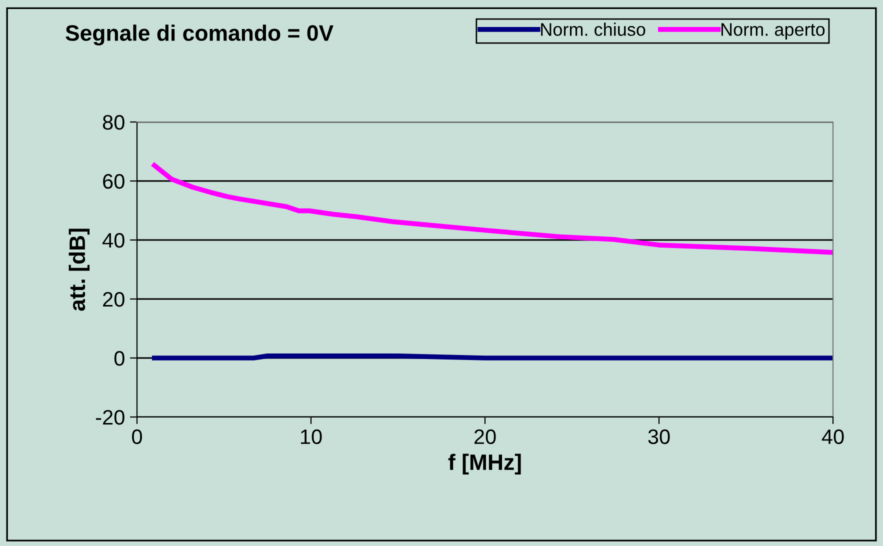 The width and height of the screenshot is (883, 546). Describe the element at coordinates (485, 436) in the screenshot. I see `x-tick-label: 20` at that location.